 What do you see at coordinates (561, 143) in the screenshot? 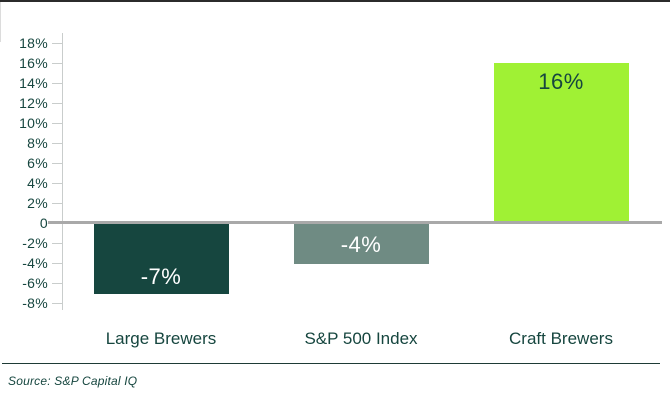
I see `bar-craft-brewers: 16%` at bounding box center [561, 143].